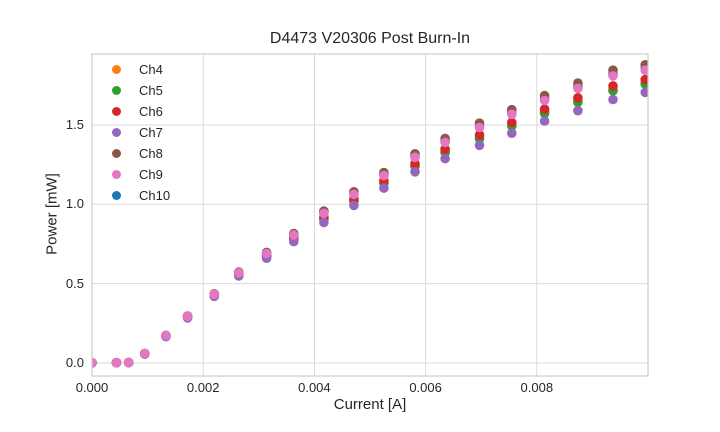 This screenshot has width=720, height=432. I want to click on legend-marker-ch8, so click(116, 153).